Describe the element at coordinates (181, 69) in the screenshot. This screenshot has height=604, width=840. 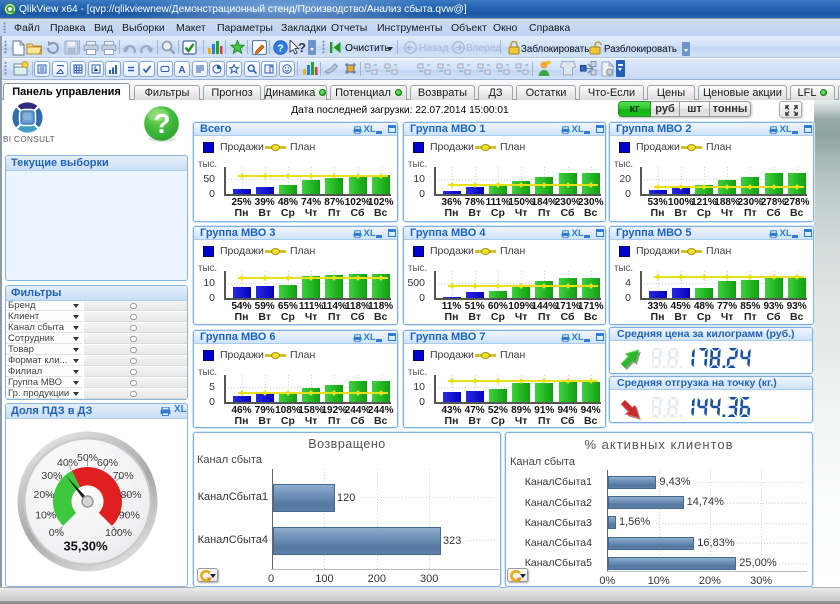
I see `svg-text: A` at that location.